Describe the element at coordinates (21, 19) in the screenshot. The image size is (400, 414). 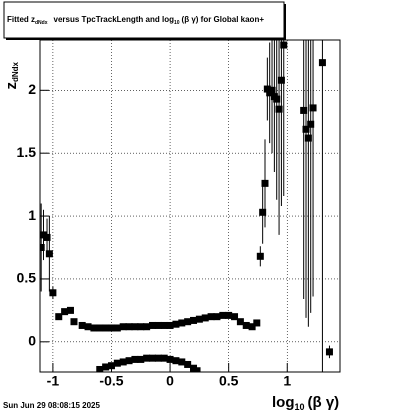
I see `title-part: Fitted z` at that location.